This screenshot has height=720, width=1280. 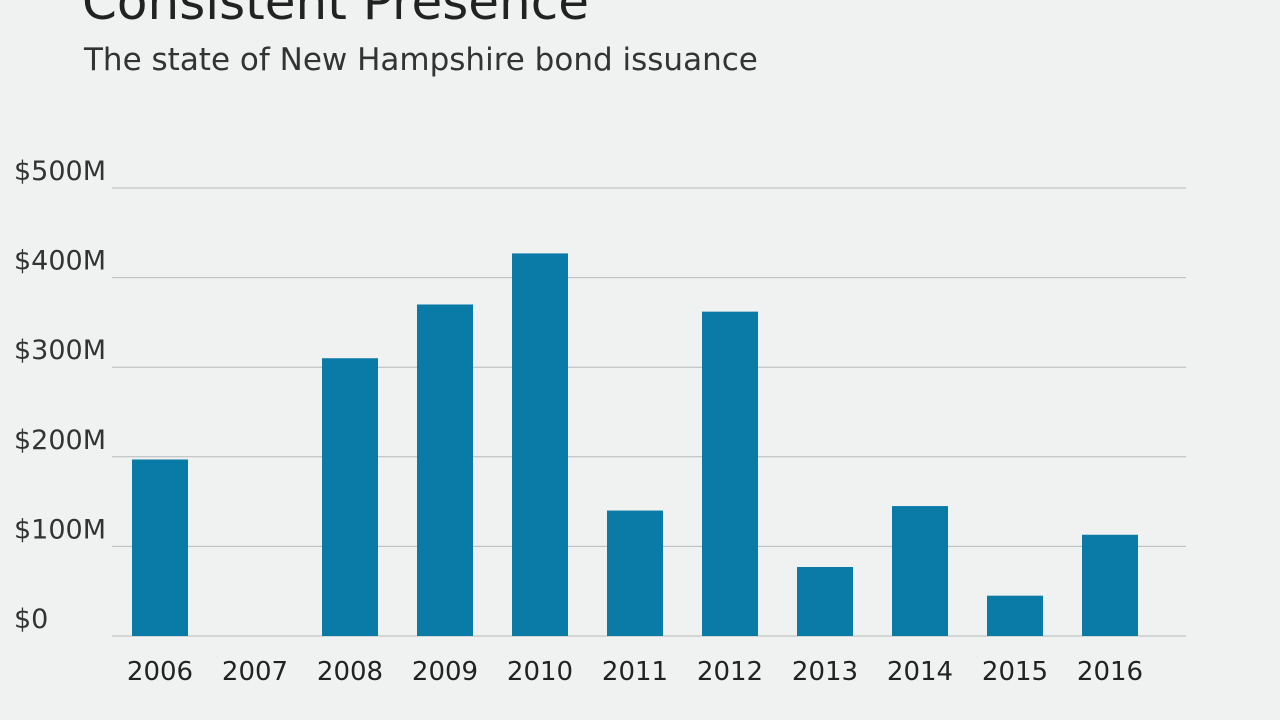 What do you see at coordinates (160, 547) in the screenshot?
I see `bar-2006` at bounding box center [160, 547].